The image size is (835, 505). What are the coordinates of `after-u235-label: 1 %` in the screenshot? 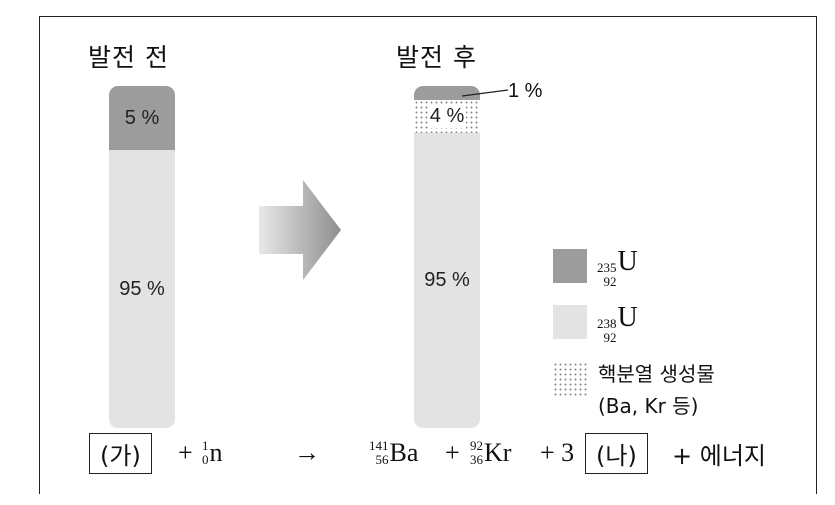 It's located at (525, 91).